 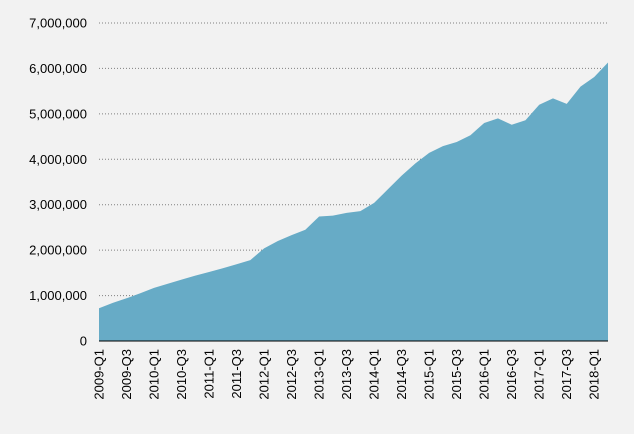 What do you see at coordinates (154, 374) in the screenshot?
I see `x-tick-label: 2010-Q1` at bounding box center [154, 374].